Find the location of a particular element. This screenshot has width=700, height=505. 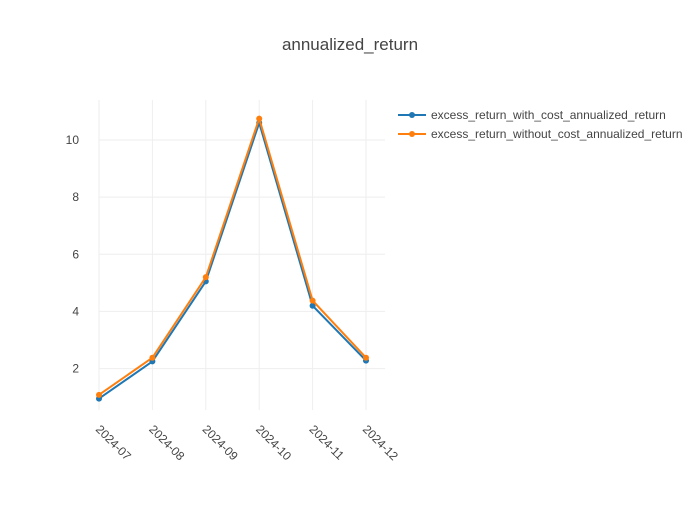

x-tick-label: 2024-12 is located at coordinates (380, 442).